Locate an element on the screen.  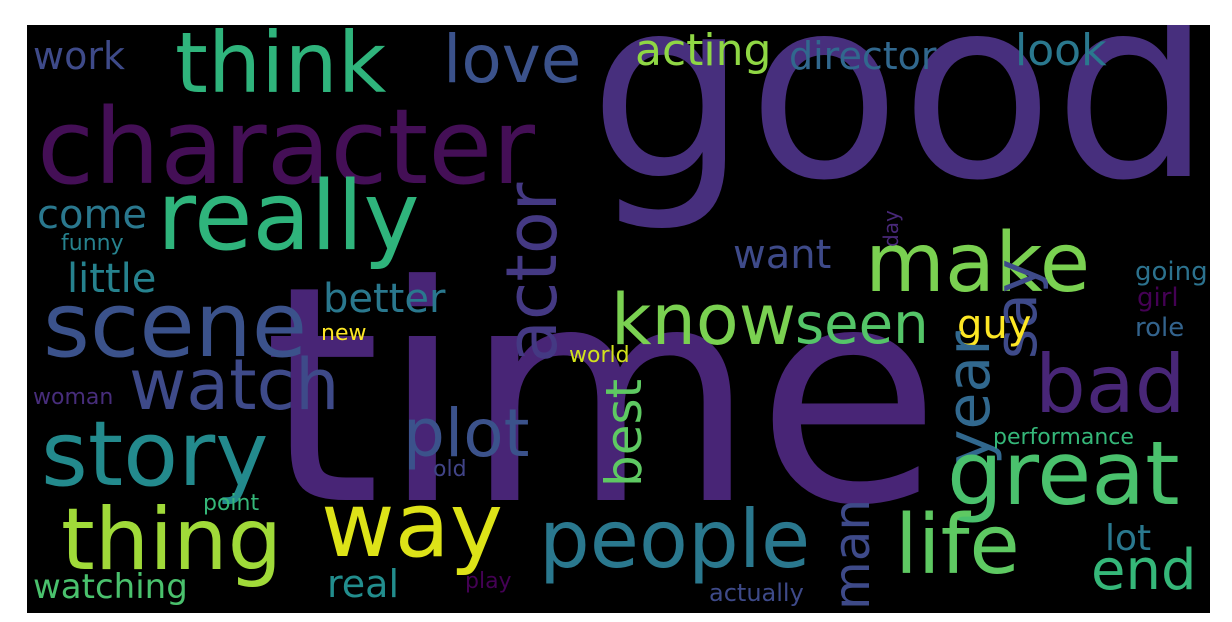
word-work: work is located at coordinates (79, 56).